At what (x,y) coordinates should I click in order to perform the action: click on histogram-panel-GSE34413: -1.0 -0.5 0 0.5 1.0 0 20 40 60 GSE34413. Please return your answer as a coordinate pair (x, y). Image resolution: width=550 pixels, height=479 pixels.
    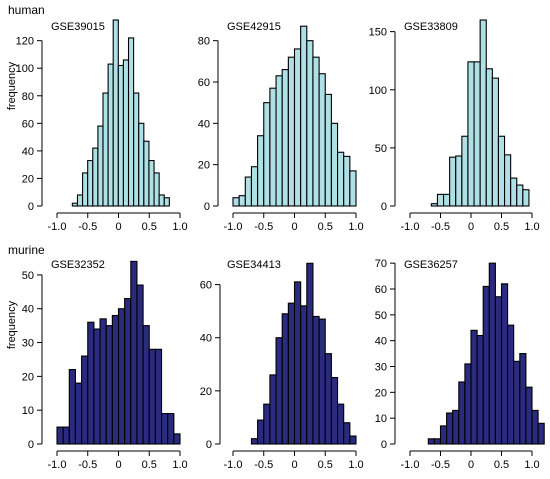
    Looking at the image, I should click on (282, 365).